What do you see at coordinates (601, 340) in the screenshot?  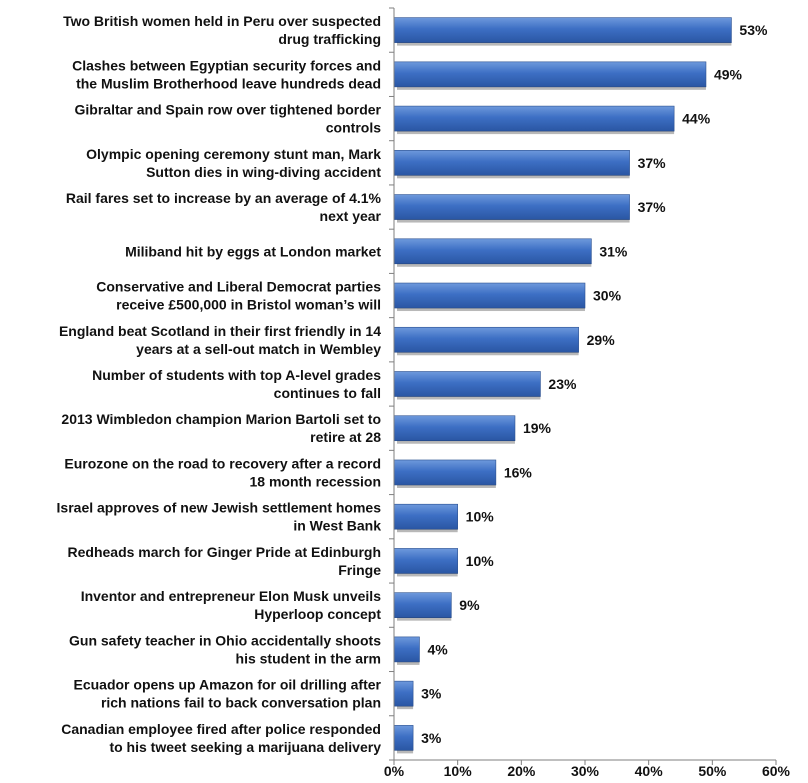 I see `value-label: 29%` at bounding box center [601, 340].